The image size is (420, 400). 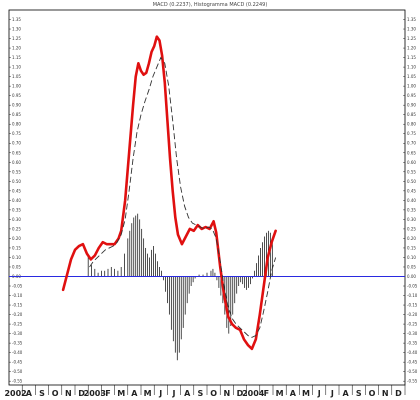 I want to click on y-tick-label-left: -0.45, so click(x=17, y=362).